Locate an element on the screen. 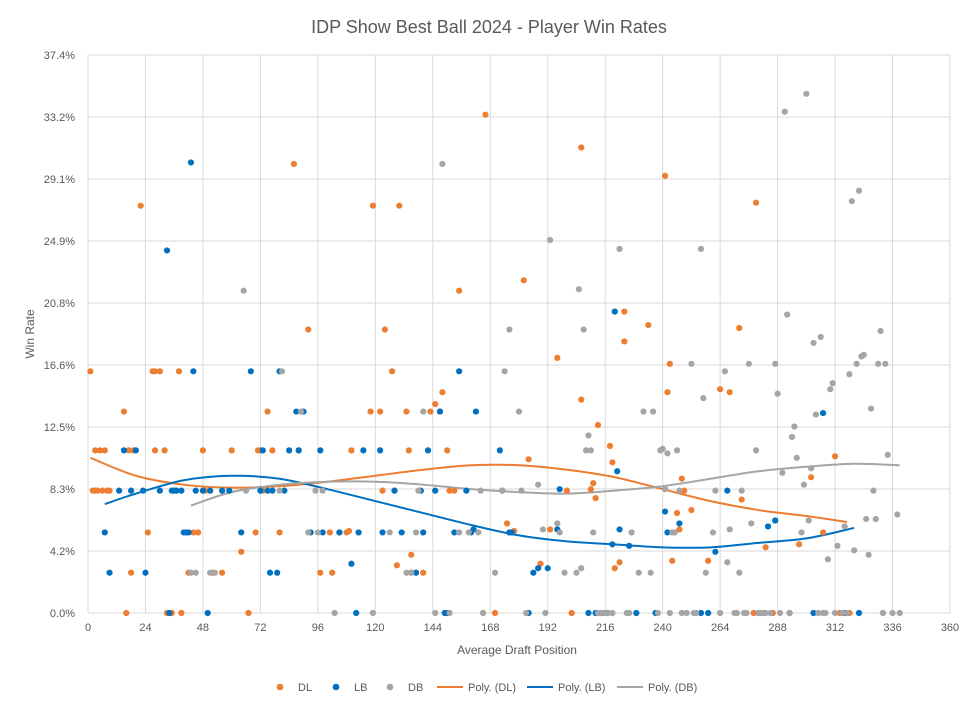 The image size is (980, 713). x-tick-label: 0 is located at coordinates (88, 628).